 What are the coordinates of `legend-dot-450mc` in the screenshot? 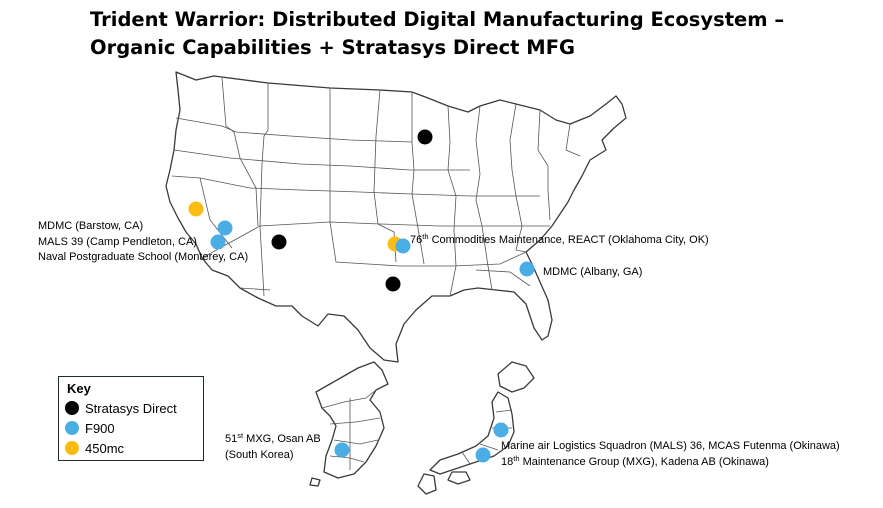 It's located at (72, 448).